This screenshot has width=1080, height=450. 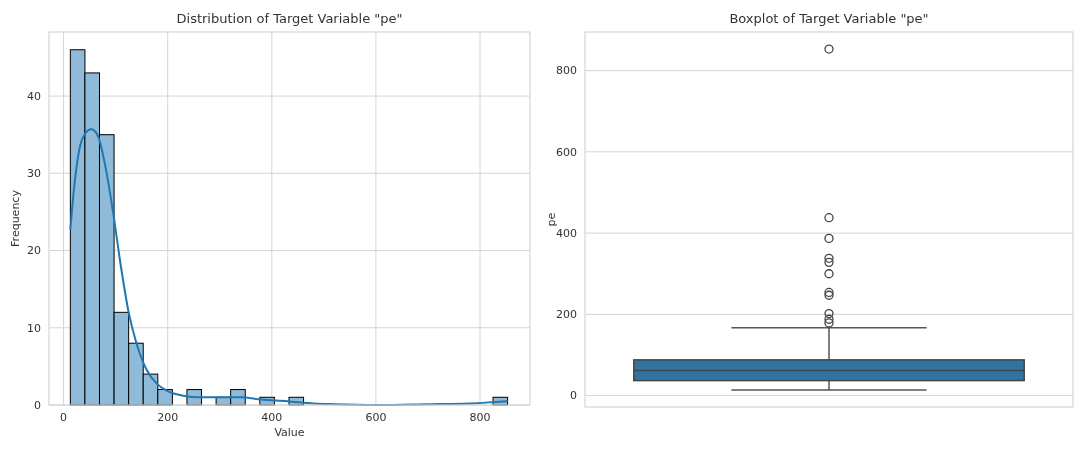 What do you see at coordinates (34, 251) in the screenshot?
I see `y-tick-label: 20` at bounding box center [34, 251].